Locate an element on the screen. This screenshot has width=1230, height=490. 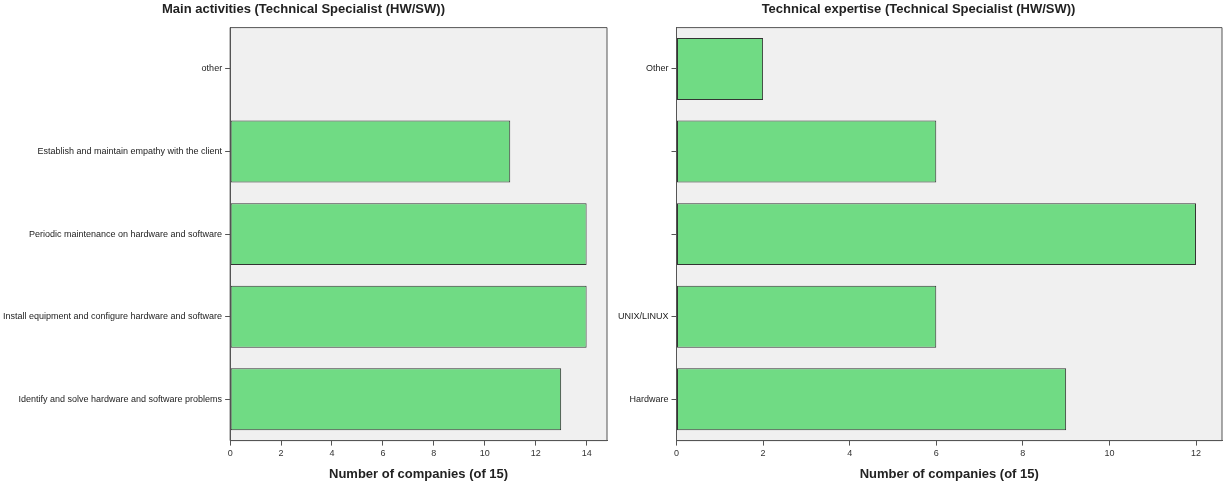
y-tick-label: Install equipment and configure hardware and software is located at coordinates (112, 316).